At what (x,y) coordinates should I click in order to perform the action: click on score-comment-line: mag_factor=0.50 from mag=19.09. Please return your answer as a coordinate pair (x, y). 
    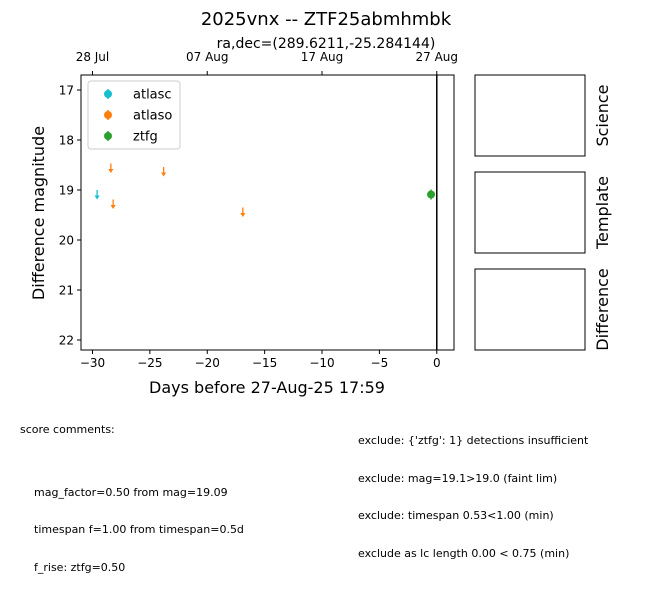
    Looking at the image, I should click on (131, 492).